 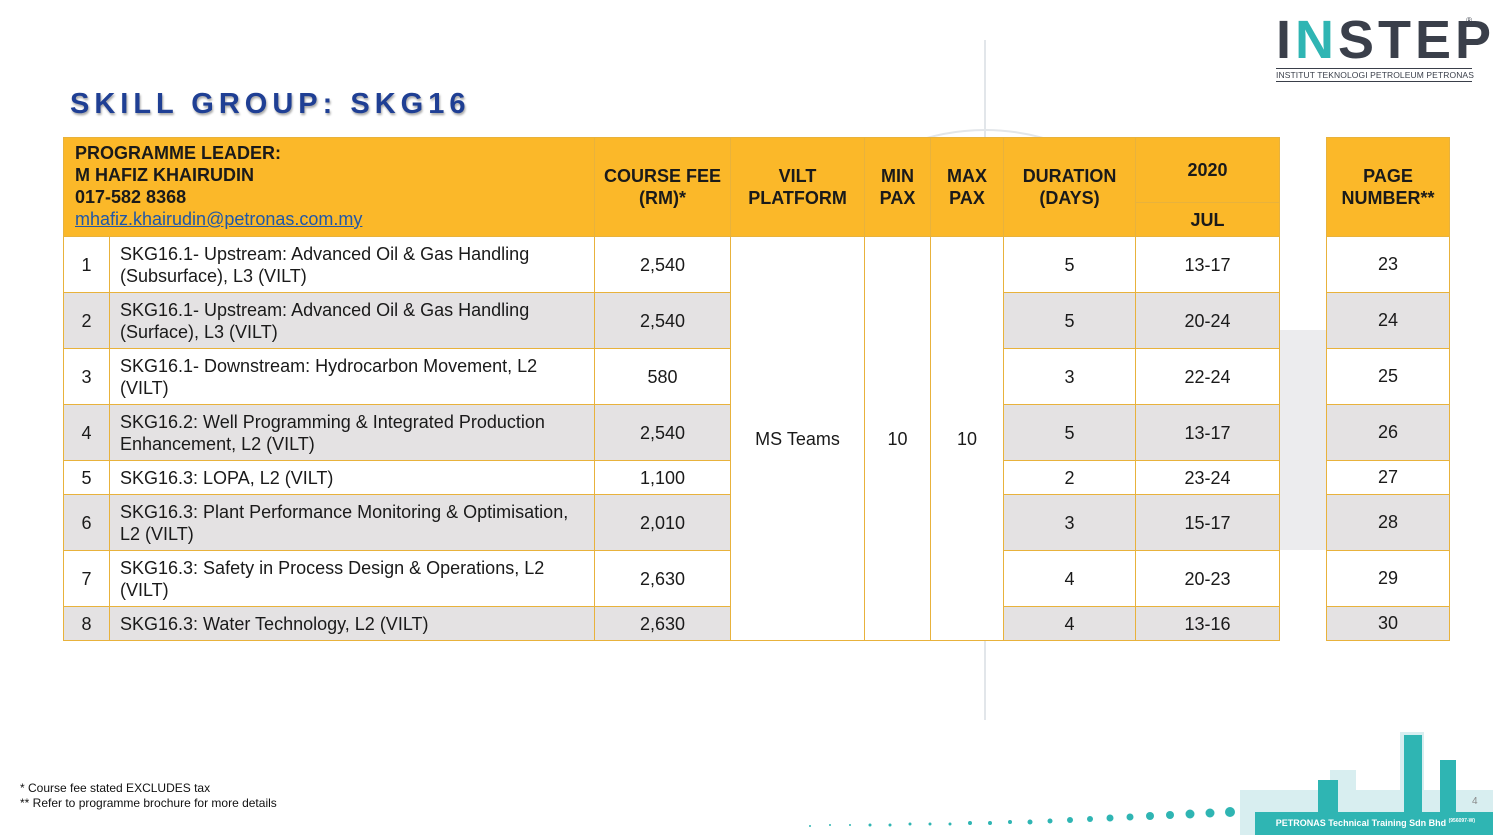 What do you see at coordinates (1208, 623) in the screenshot?
I see `course-dates: 13-16` at bounding box center [1208, 623].